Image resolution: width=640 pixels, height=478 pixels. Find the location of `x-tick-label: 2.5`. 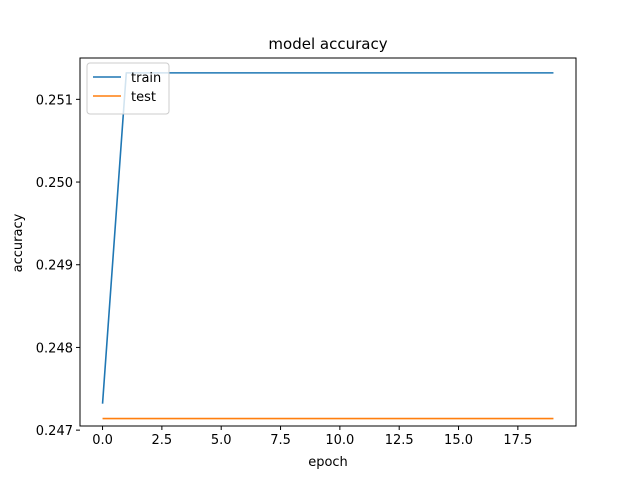

x-tick-label: 2.5 is located at coordinates (162, 440).